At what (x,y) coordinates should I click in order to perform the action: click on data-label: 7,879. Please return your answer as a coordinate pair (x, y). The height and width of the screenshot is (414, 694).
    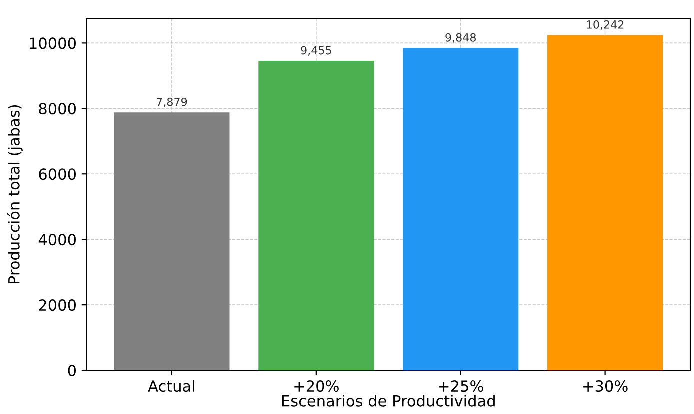
    Looking at the image, I should click on (172, 103).